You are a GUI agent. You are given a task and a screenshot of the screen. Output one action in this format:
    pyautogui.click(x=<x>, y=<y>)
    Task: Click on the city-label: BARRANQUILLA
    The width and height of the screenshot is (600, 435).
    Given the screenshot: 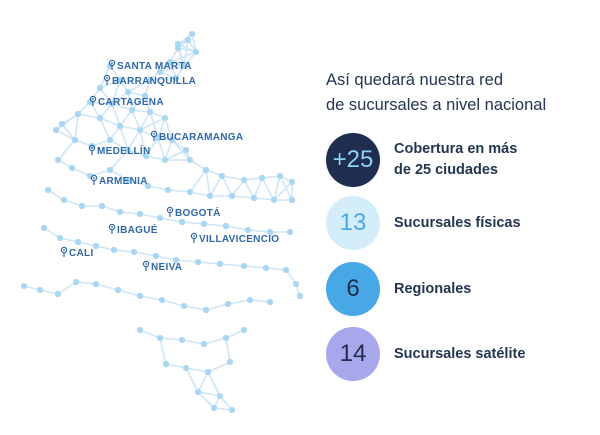 What is the action you would take?
    pyautogui.click(x=154, y=81)
    